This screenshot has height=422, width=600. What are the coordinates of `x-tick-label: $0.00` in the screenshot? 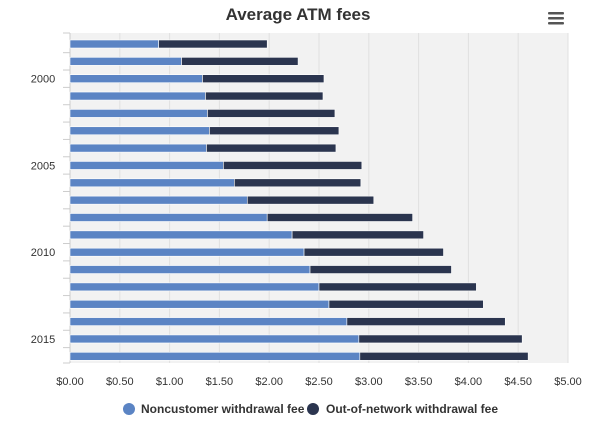 It's located at (70, 382).